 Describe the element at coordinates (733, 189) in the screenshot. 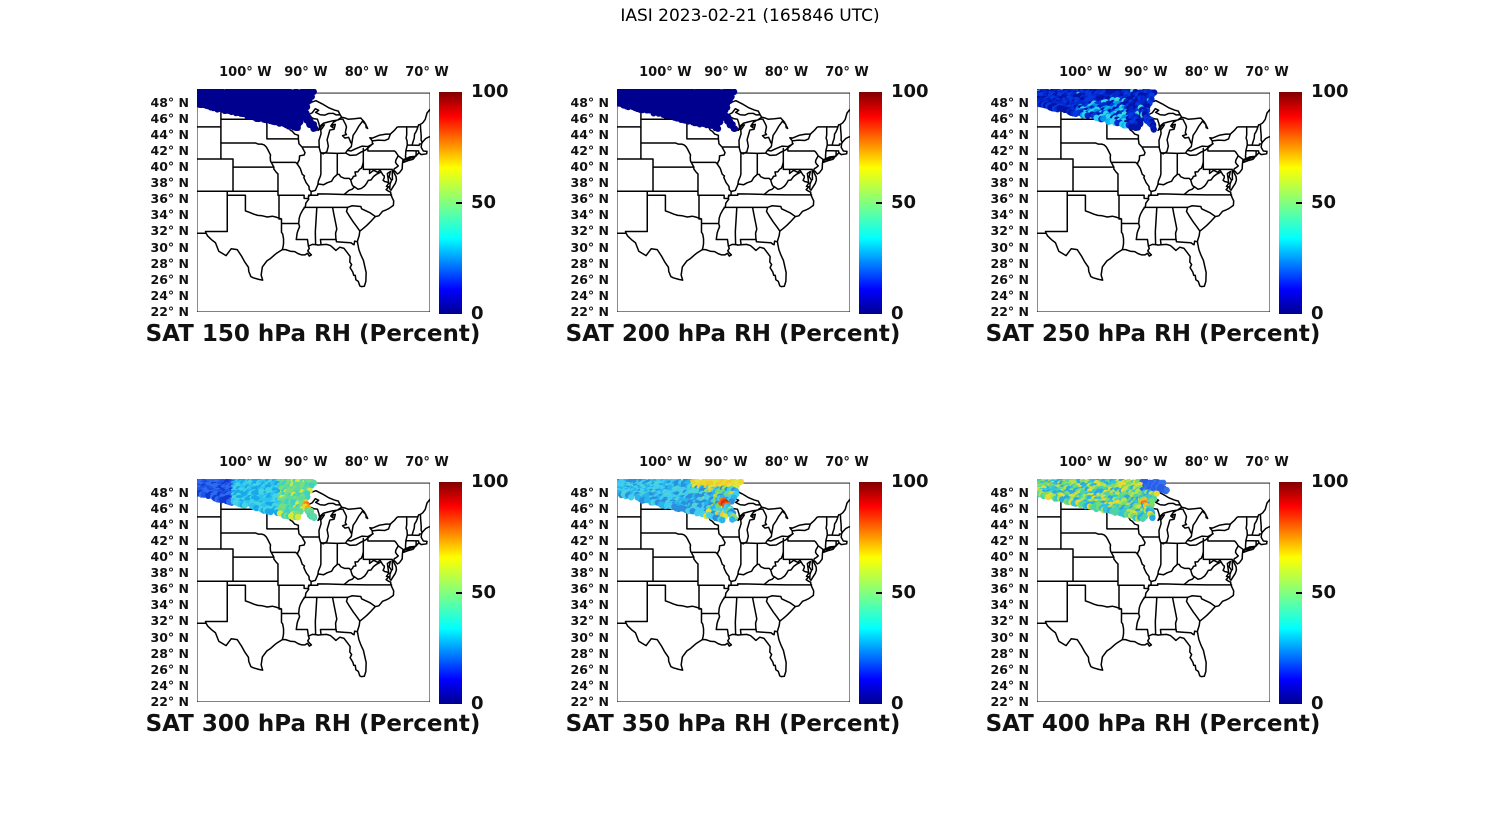

I see `state-boundaries` at that location.